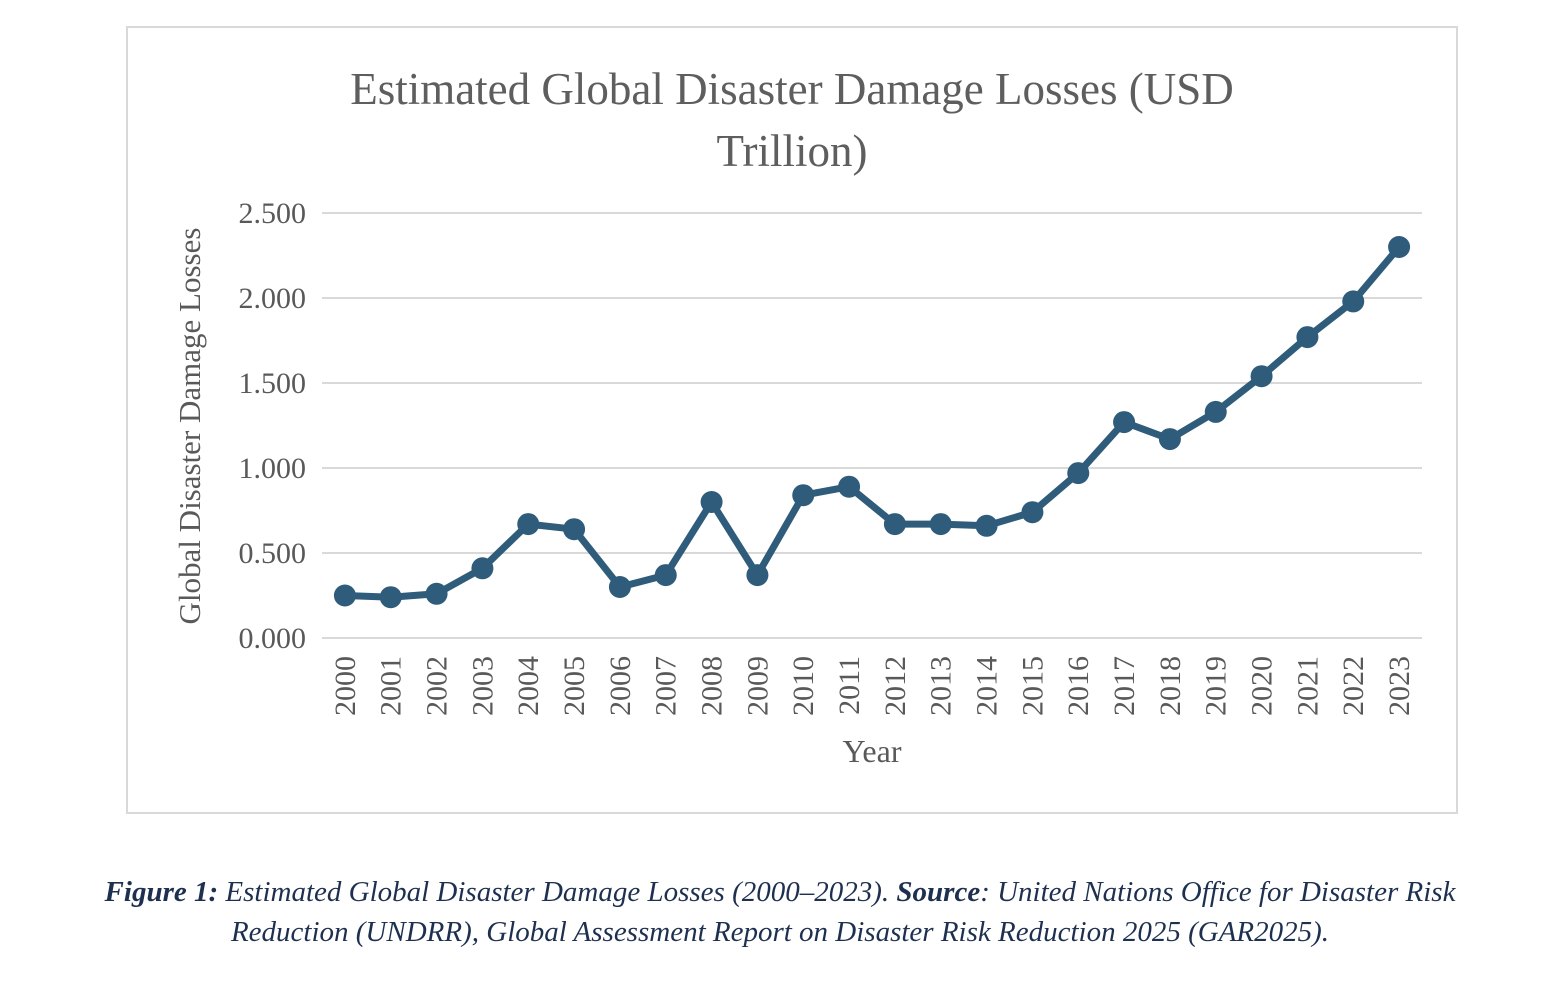 This screenshot has width=1560, height=1000. Describe the element at coordinates (1078, 686) in the screenshot. I see `x-tick-label: 2016` at that location.